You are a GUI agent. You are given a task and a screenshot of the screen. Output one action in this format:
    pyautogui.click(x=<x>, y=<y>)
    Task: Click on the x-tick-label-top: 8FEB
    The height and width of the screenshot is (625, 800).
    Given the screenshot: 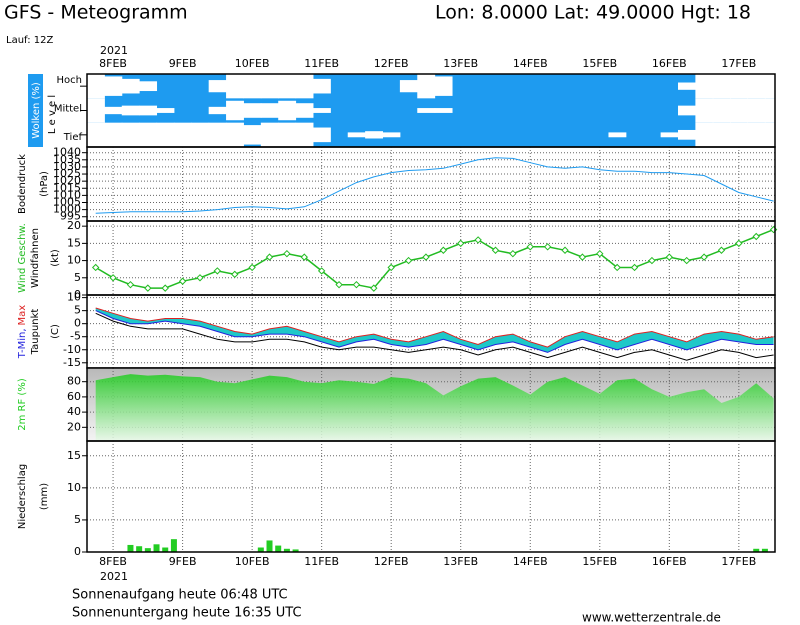 What is the action you would take?
    pyautogui.click(x=113, y=63)
    